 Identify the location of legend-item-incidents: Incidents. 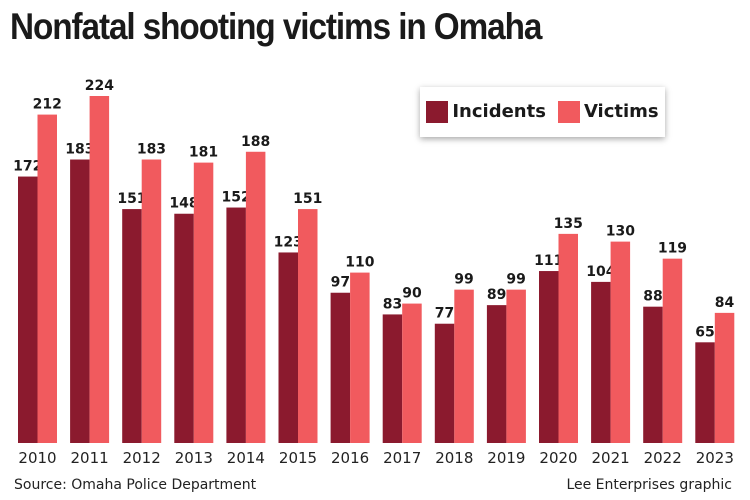
(486, 112).